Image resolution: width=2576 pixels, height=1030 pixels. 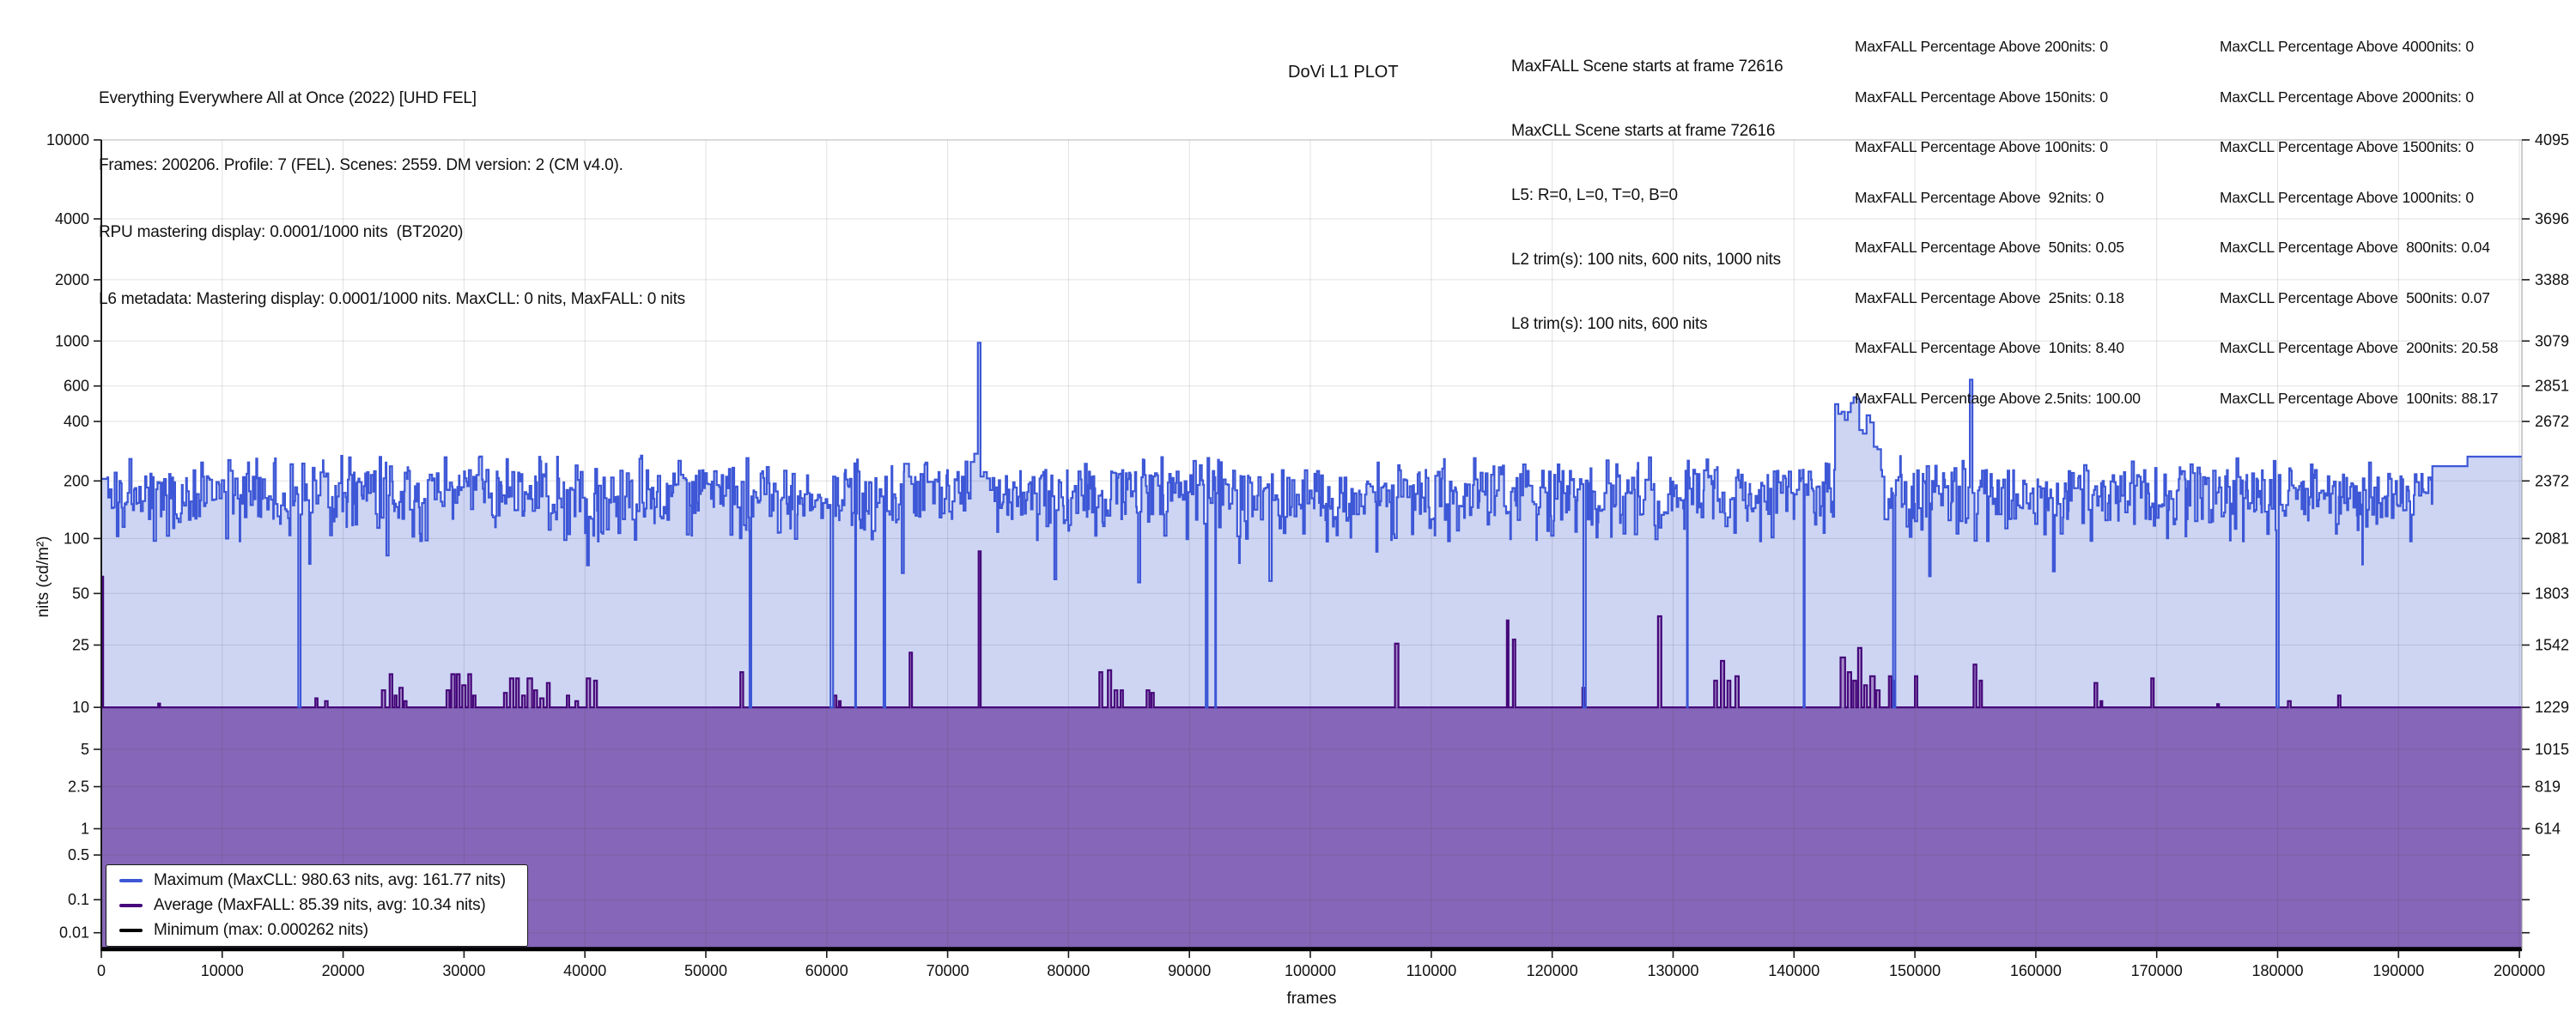 I want to click on y-tick-label-right: 1015, so click(x=2552, y=749).